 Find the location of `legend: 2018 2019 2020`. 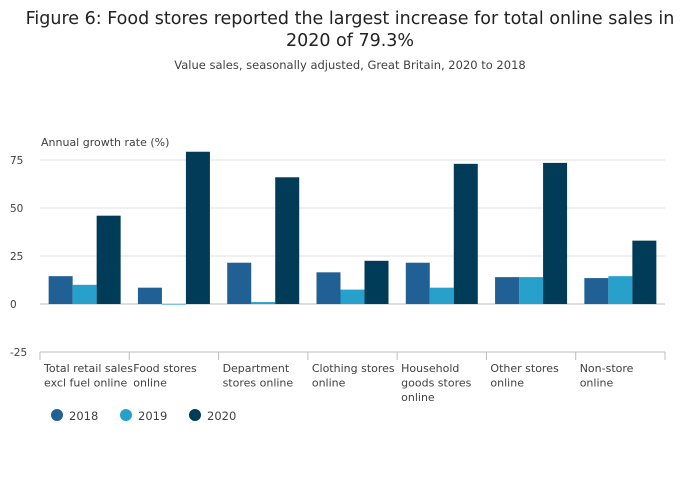

legend: 2018 2019 2020 is located at coordinates (143, 416).